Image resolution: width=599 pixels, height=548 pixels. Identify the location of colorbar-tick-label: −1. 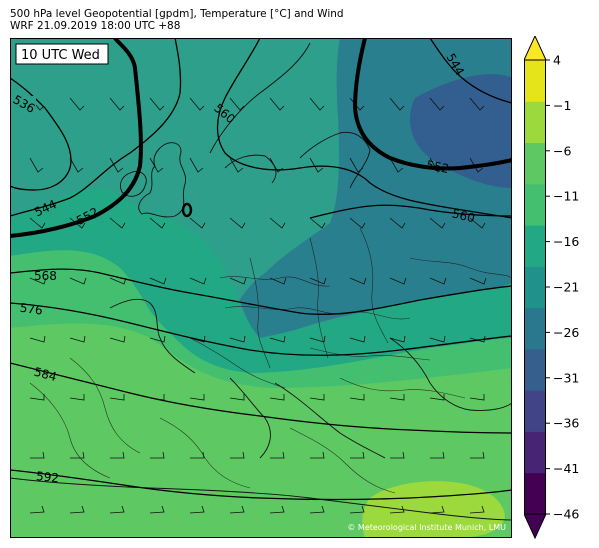
(562, 105).